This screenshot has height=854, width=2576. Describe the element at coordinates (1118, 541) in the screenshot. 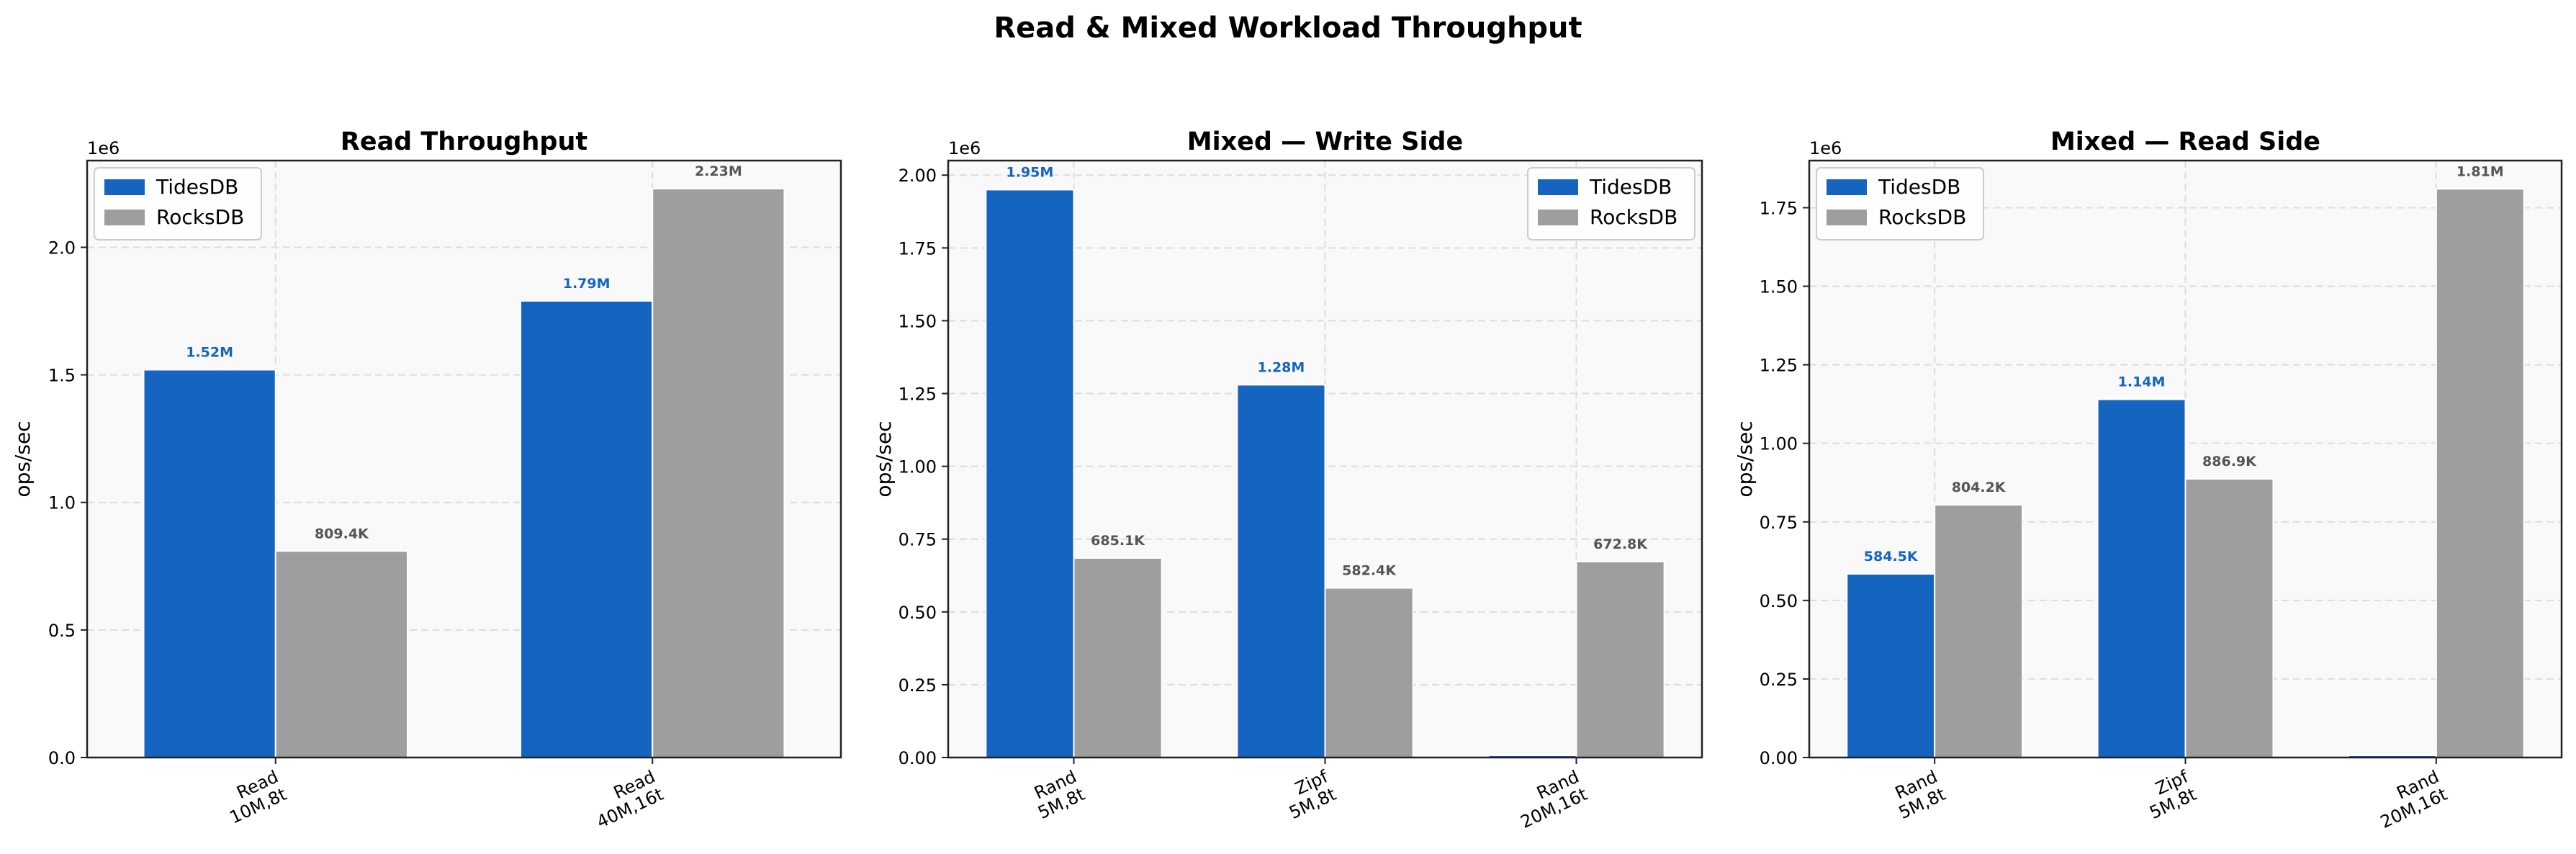

I see `bar-value-label: 685.1K` at that location.